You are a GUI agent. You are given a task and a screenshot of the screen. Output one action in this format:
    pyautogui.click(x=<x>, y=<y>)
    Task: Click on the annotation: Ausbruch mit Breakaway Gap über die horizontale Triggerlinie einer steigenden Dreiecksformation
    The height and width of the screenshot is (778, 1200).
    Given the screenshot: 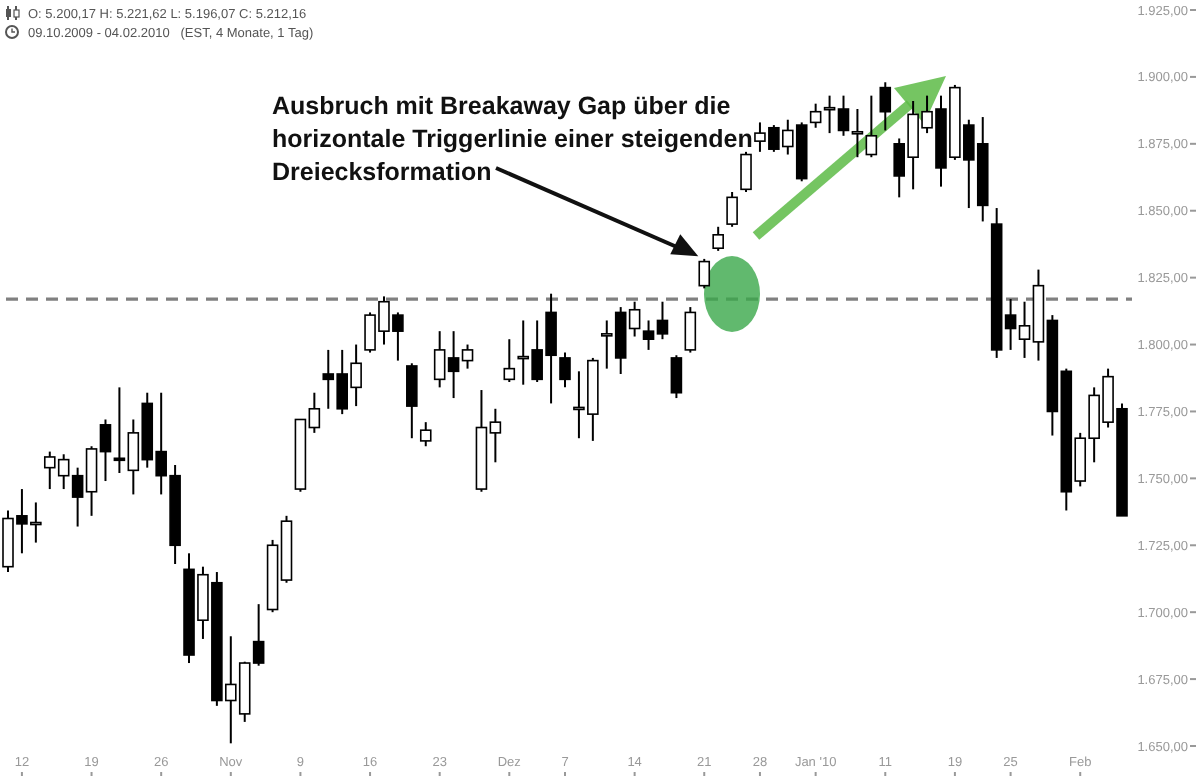 What is the action you would take?
    pyautogui.click(x=512, y=139)
    